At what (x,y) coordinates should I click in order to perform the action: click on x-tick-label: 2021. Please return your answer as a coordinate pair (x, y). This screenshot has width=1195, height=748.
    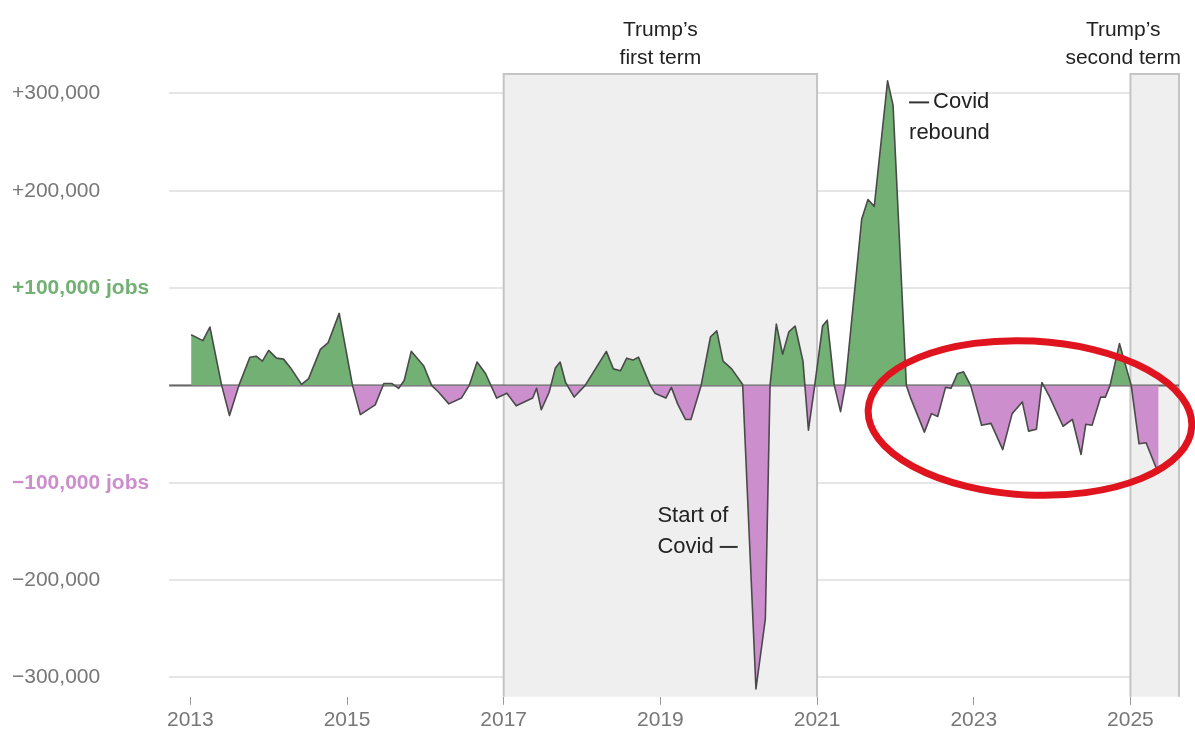
    Looking at the image, I should click on (817, 719).